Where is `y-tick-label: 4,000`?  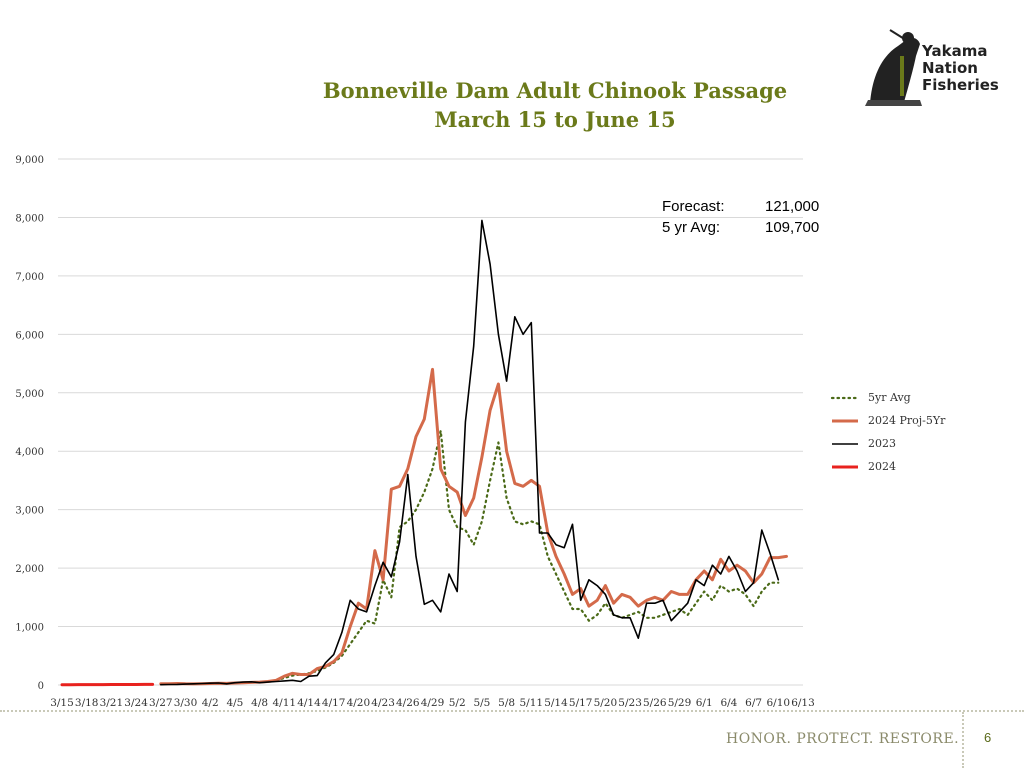
y-tick-label: 4,000 is located at coordinates (29, 452).